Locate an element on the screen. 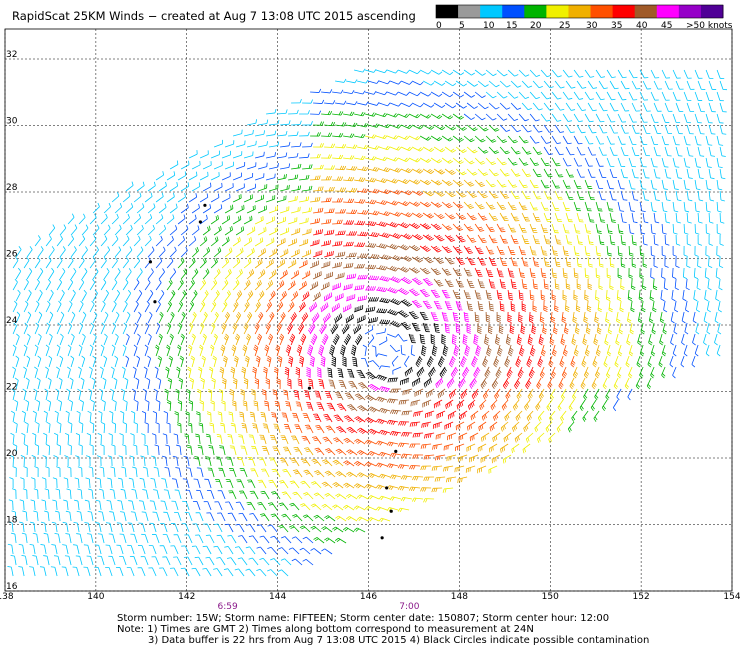  colorbar-swatch is located at coordinates (668, 11).